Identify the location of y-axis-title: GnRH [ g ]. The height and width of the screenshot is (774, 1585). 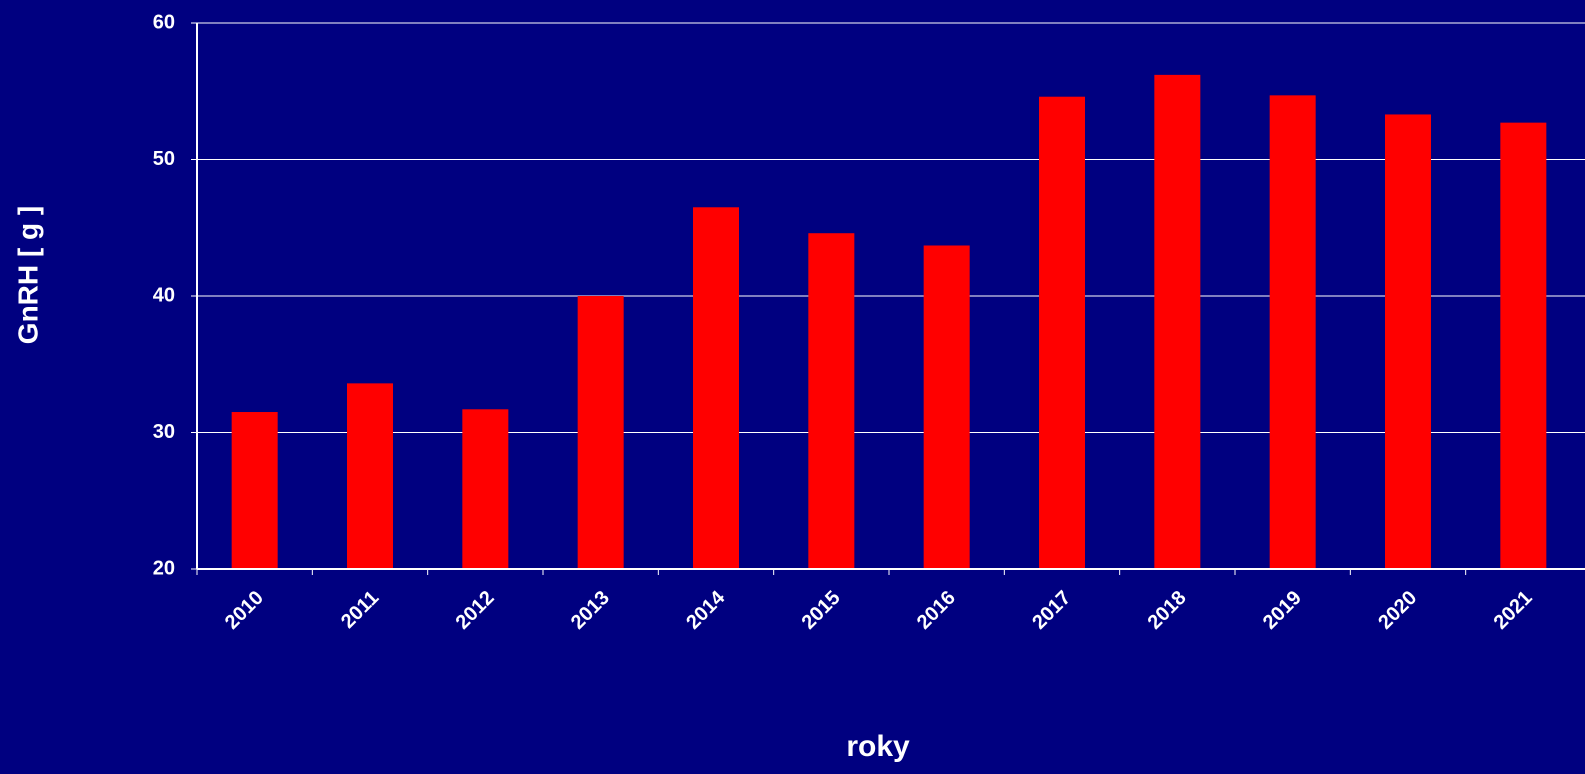
(27, 275).